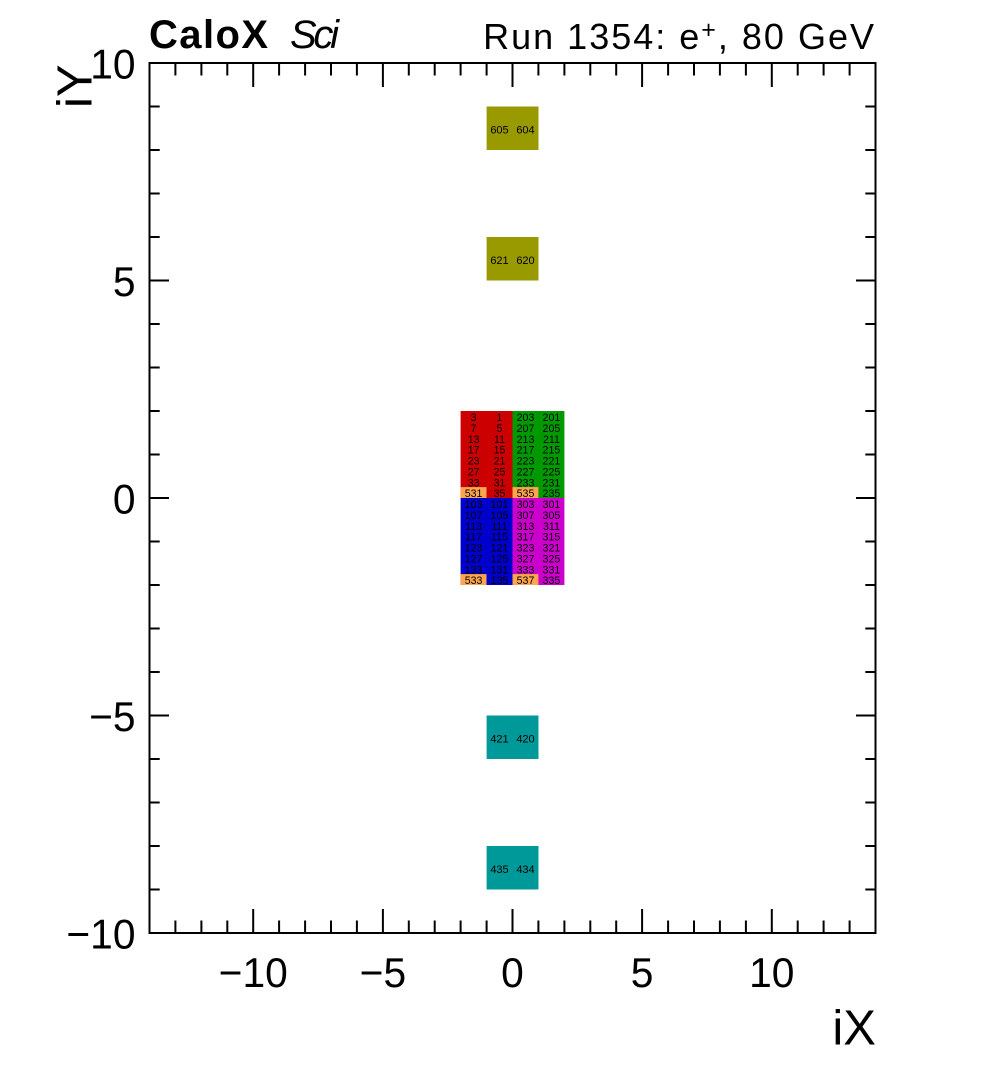 Image resolution: width=996 pixels, height=1072 pixels. I want to click on svg-text: iX, so click(854, 1029).